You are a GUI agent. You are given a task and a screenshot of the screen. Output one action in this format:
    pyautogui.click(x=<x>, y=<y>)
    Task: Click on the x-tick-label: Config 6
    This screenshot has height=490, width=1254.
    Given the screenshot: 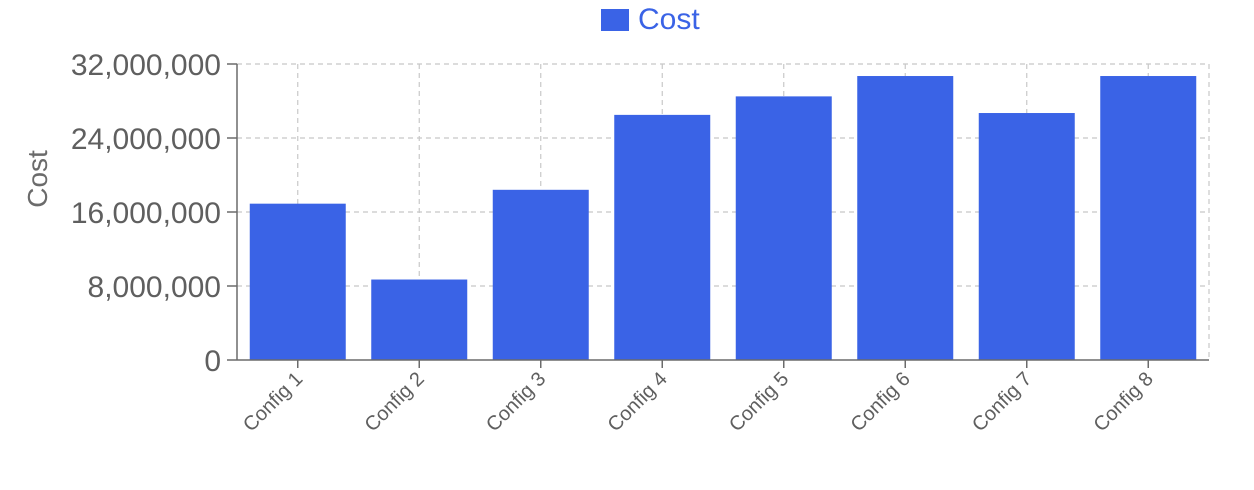 What is the action you would take?
    pyautogui.click(x=881, y=402)
    